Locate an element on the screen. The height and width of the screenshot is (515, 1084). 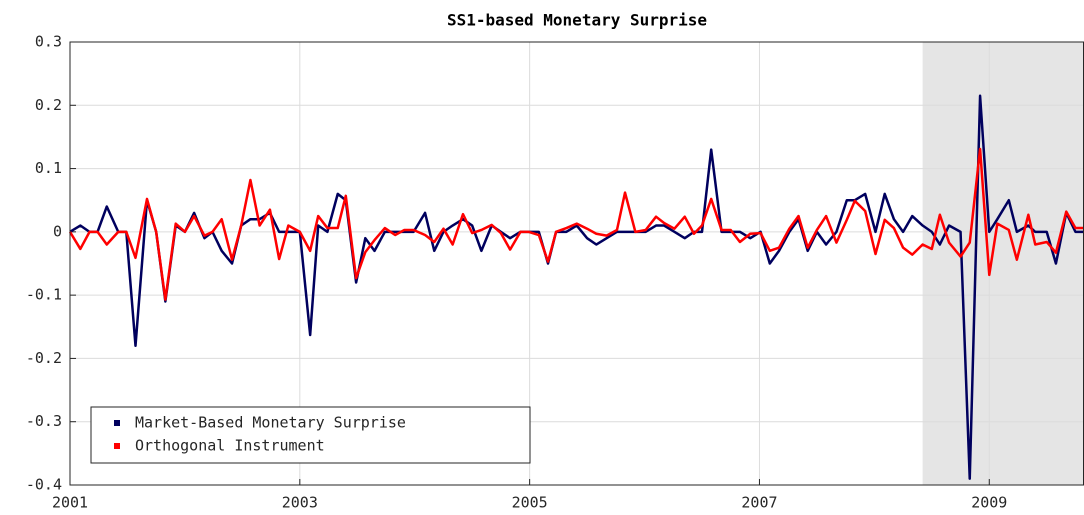
legend-box is located at coordinates (310, 435).